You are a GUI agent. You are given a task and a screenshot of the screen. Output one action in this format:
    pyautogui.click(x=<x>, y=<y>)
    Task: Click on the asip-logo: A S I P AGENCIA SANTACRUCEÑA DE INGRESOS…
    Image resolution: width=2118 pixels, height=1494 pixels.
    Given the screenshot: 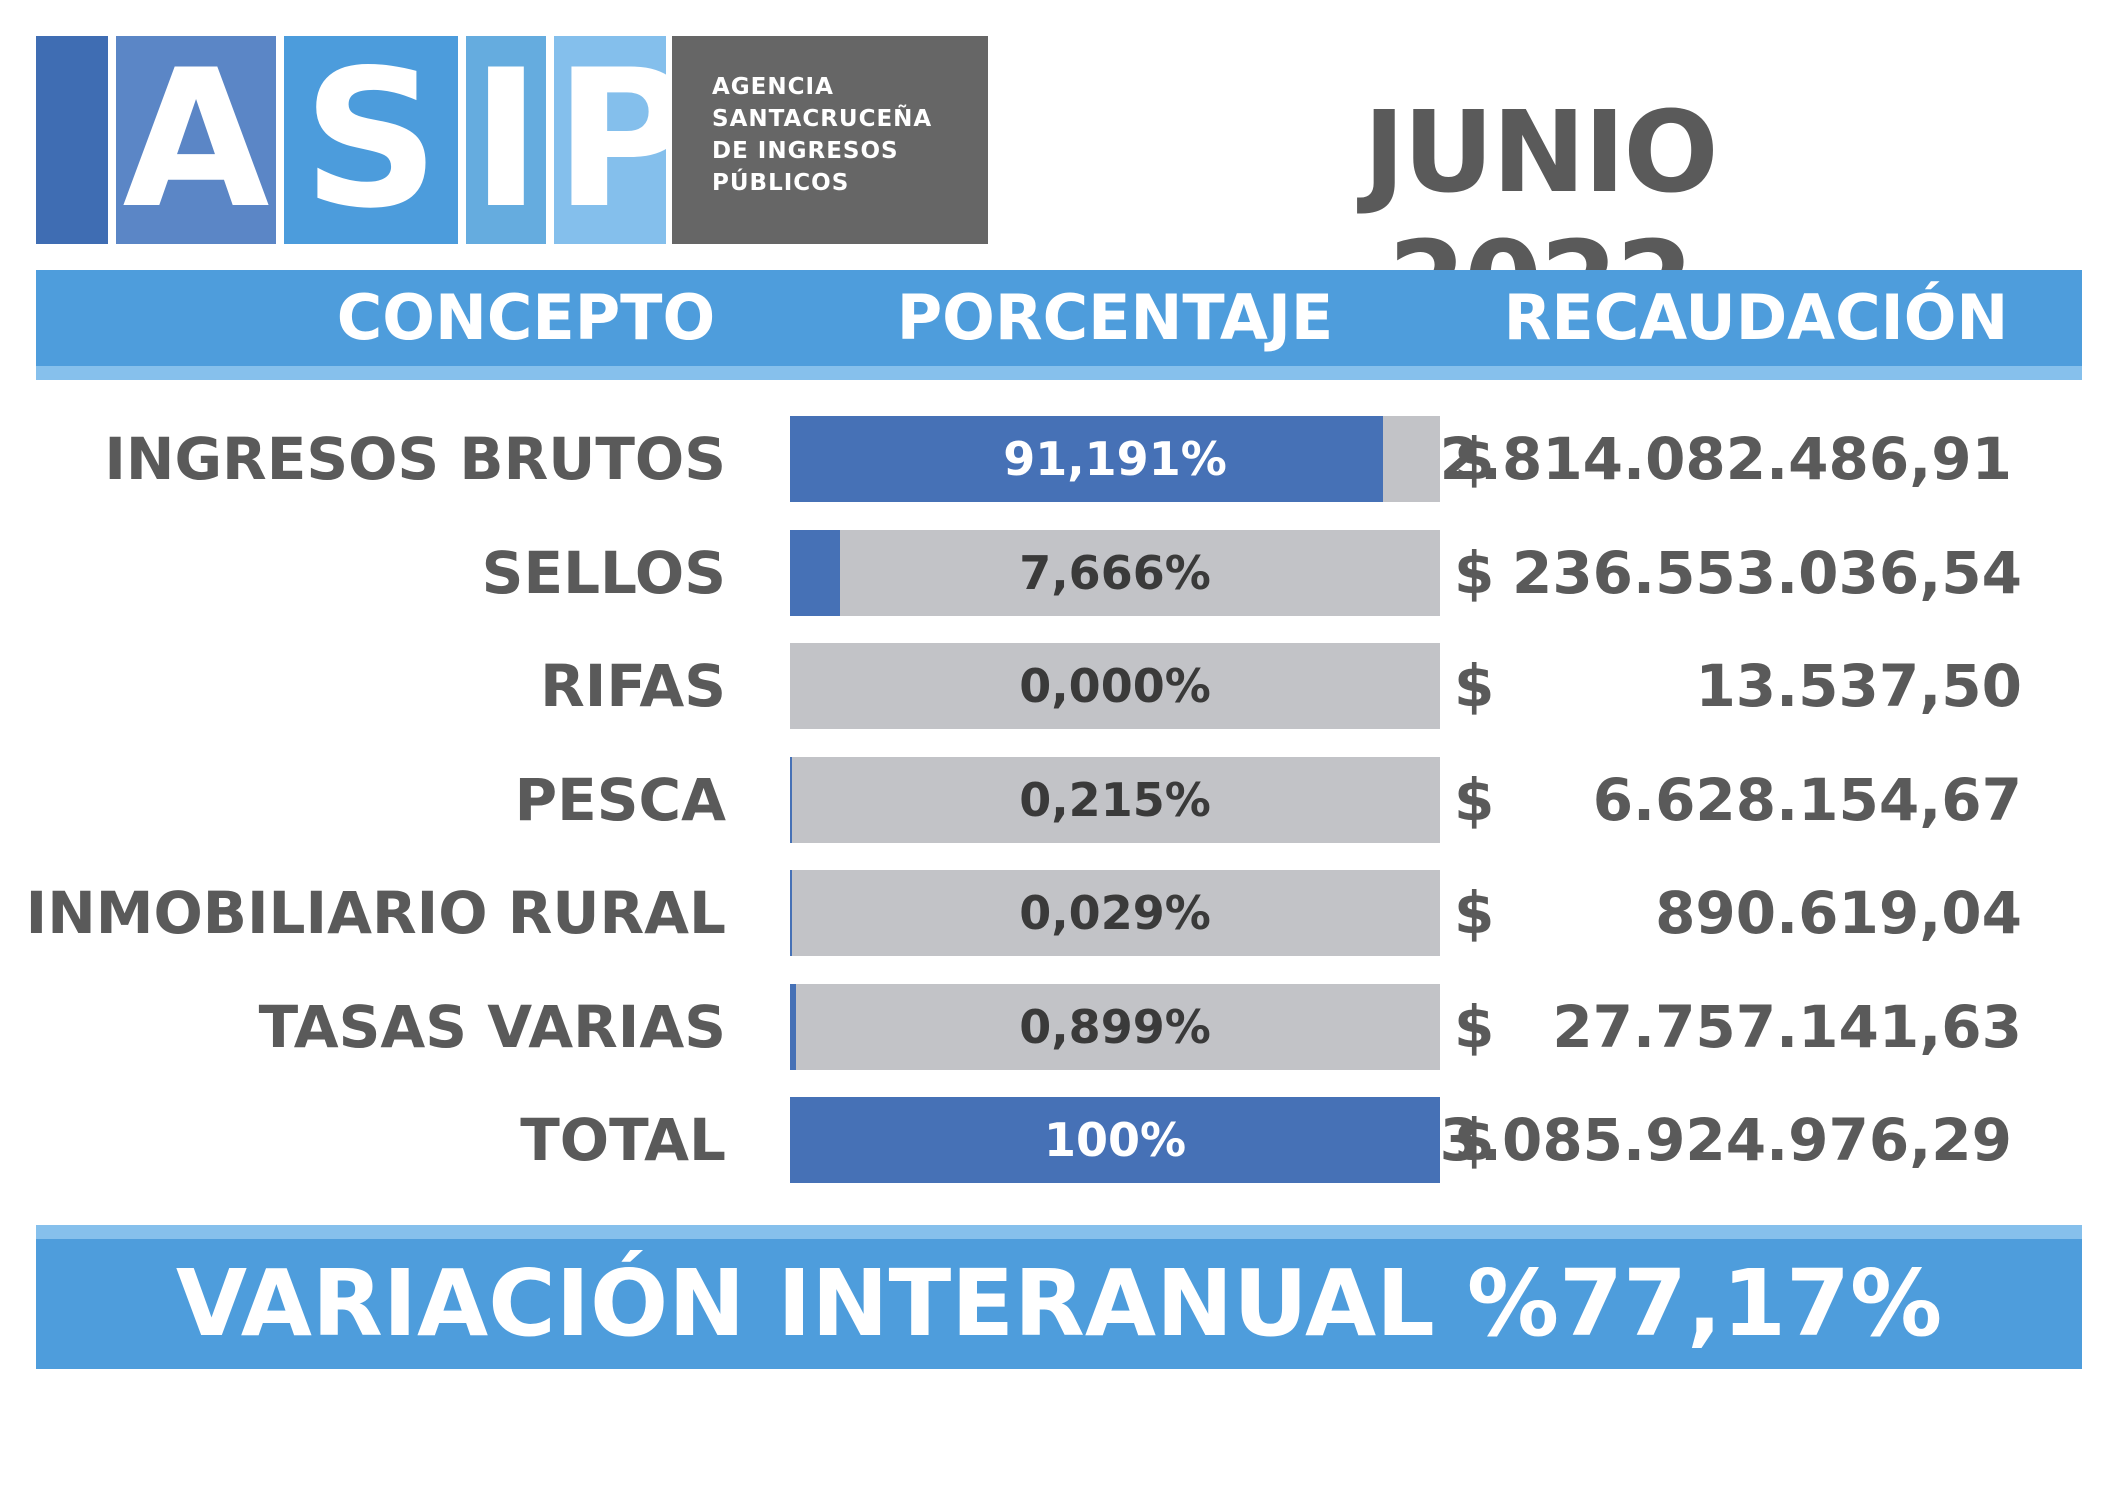 What is the action you would take?
    pyautogui.click(x=512, y=140)
    